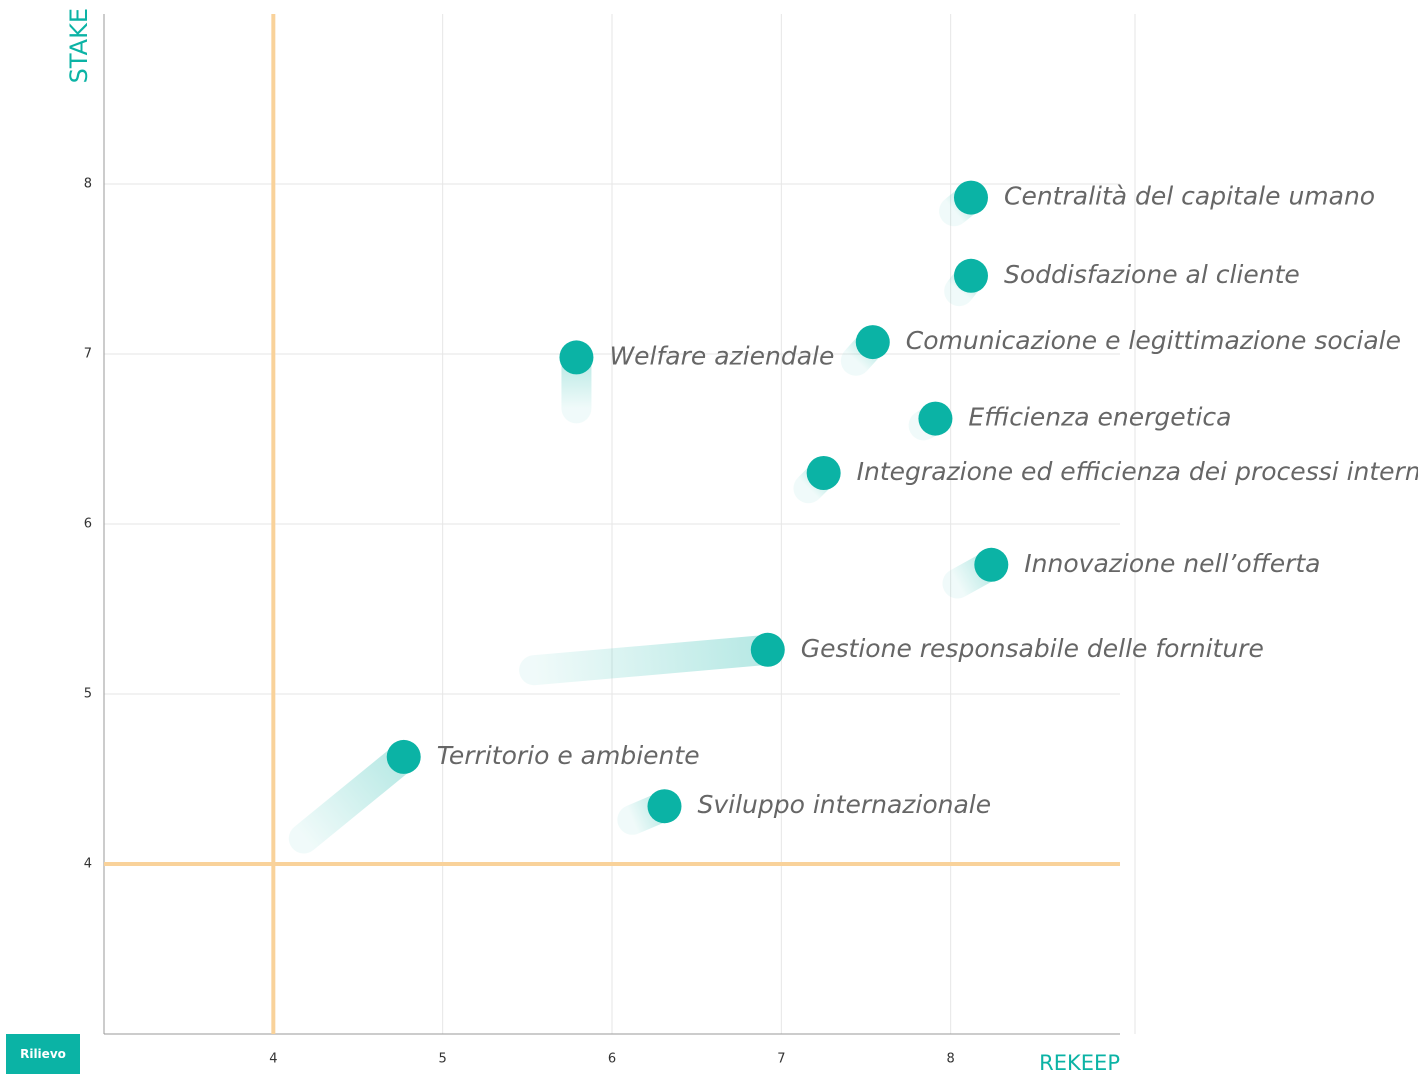 This screenshot has height=1078, width=1418. What do you see at coordinates (844, 804) in the screenshot?
I see `point-label: Sviluppo internazionale` at bounding box center [844, 804].